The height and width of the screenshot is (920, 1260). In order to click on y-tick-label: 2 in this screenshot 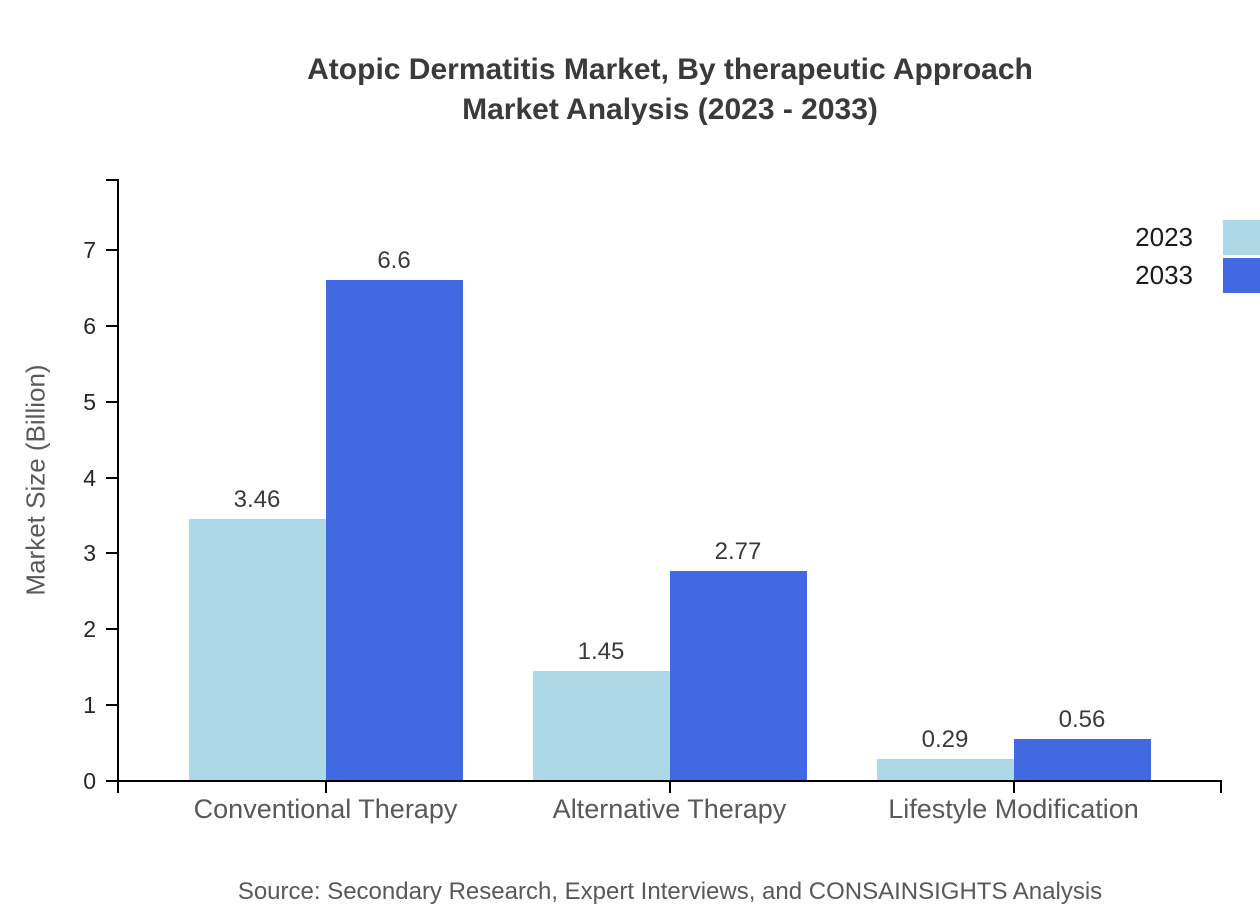, I will do `click(89, 629)`.